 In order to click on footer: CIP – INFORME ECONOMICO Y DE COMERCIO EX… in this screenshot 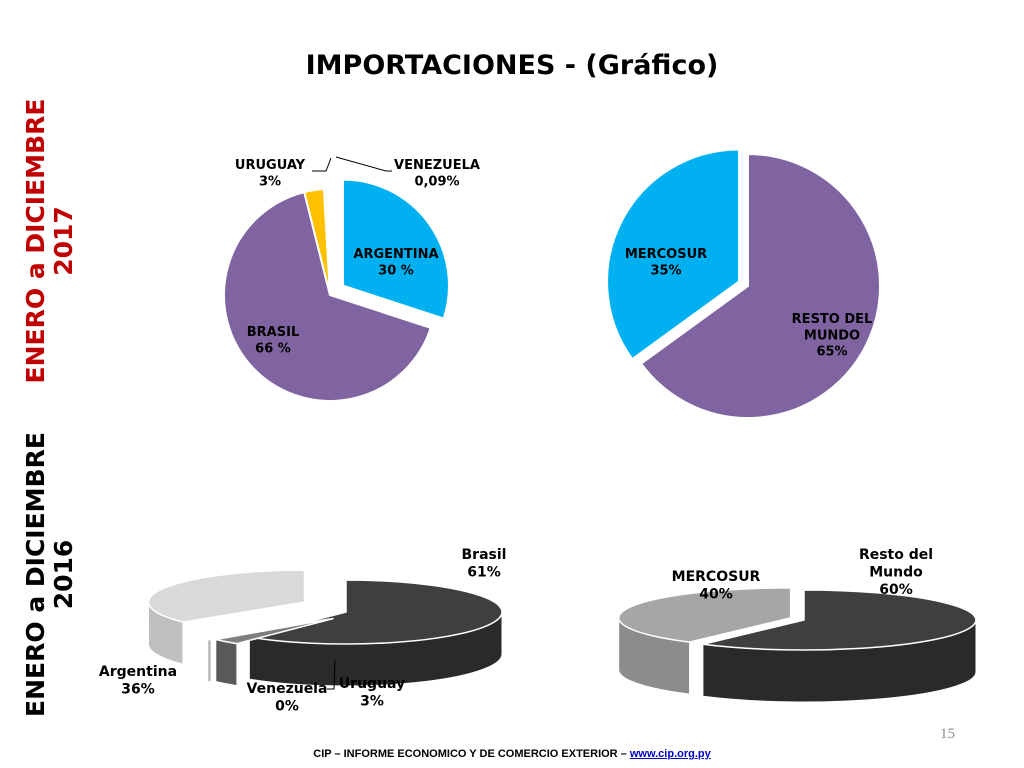, I will do `click(512, 754)`.